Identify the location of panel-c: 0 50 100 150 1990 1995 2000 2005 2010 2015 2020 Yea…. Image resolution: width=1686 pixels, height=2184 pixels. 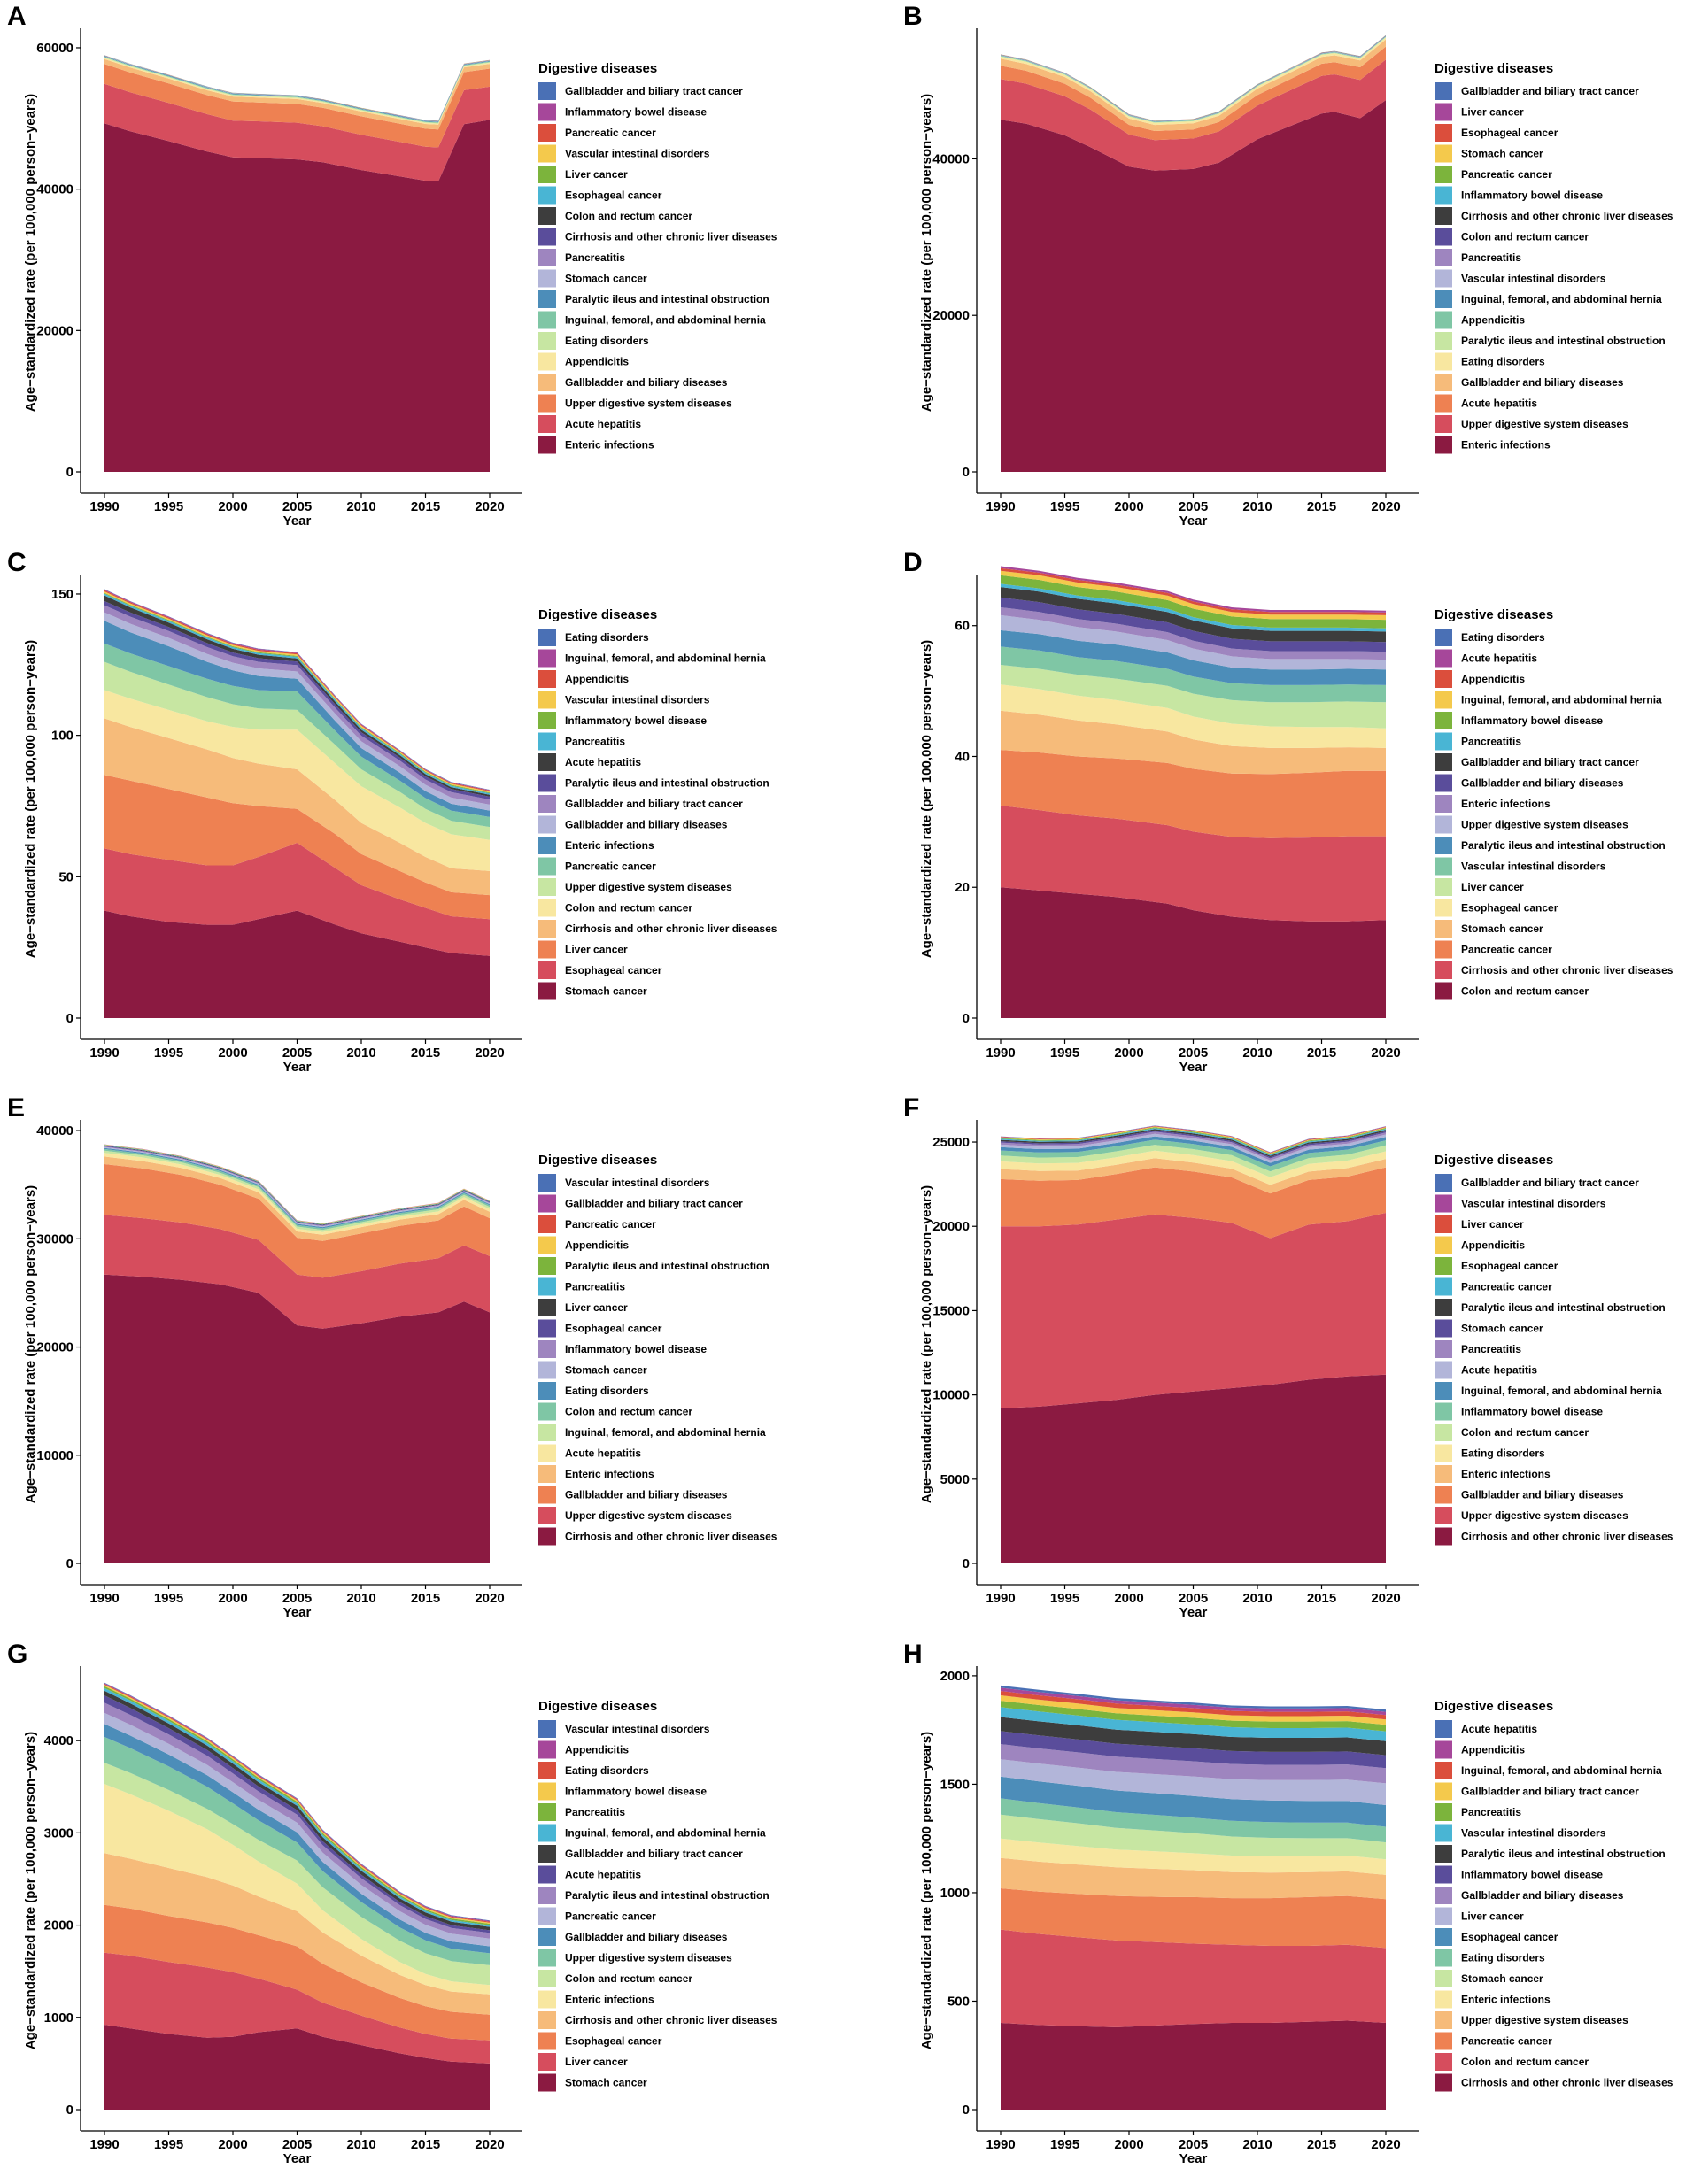
(392, 811).